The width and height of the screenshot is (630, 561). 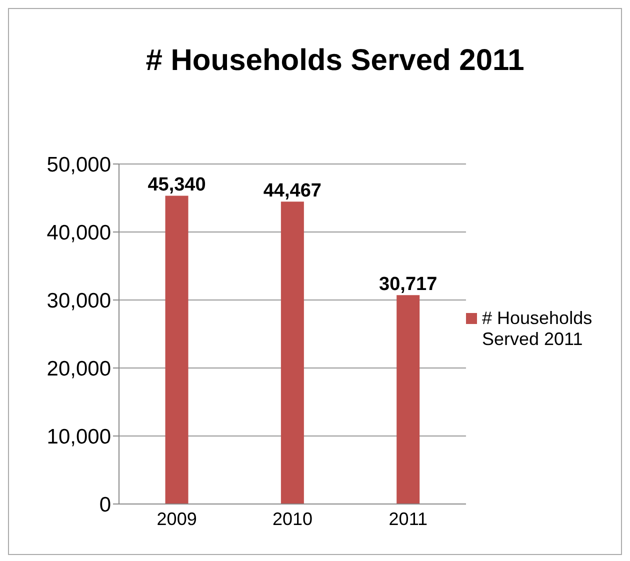 I want to click on x-tick-label: 2010, so click(x=292, y=518).